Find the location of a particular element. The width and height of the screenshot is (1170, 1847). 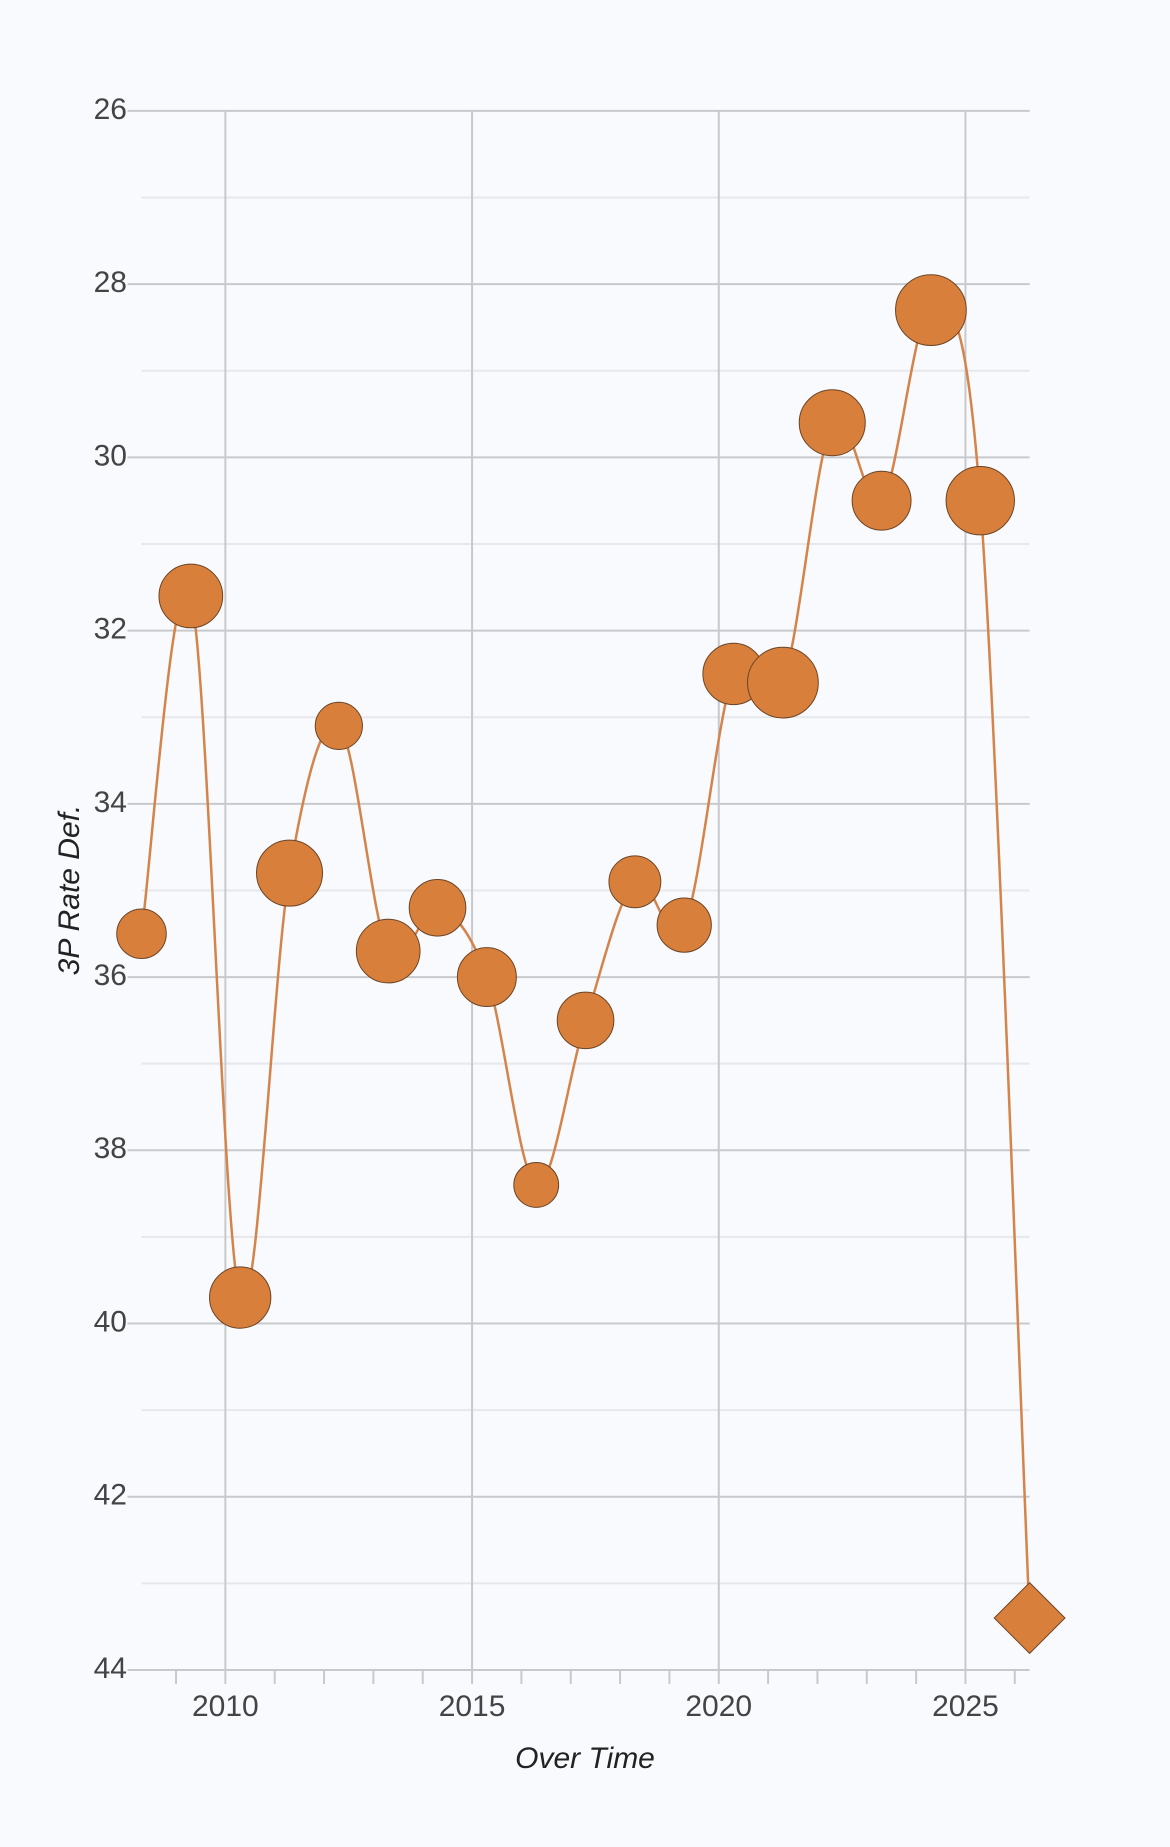

x-axis-title: Over Time is located at coordinates (585, 1758).